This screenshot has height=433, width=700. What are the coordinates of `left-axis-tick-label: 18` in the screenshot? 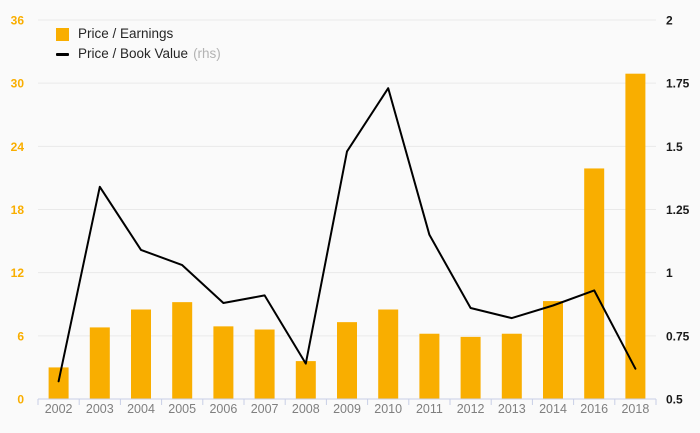 It's located at (18, 210).